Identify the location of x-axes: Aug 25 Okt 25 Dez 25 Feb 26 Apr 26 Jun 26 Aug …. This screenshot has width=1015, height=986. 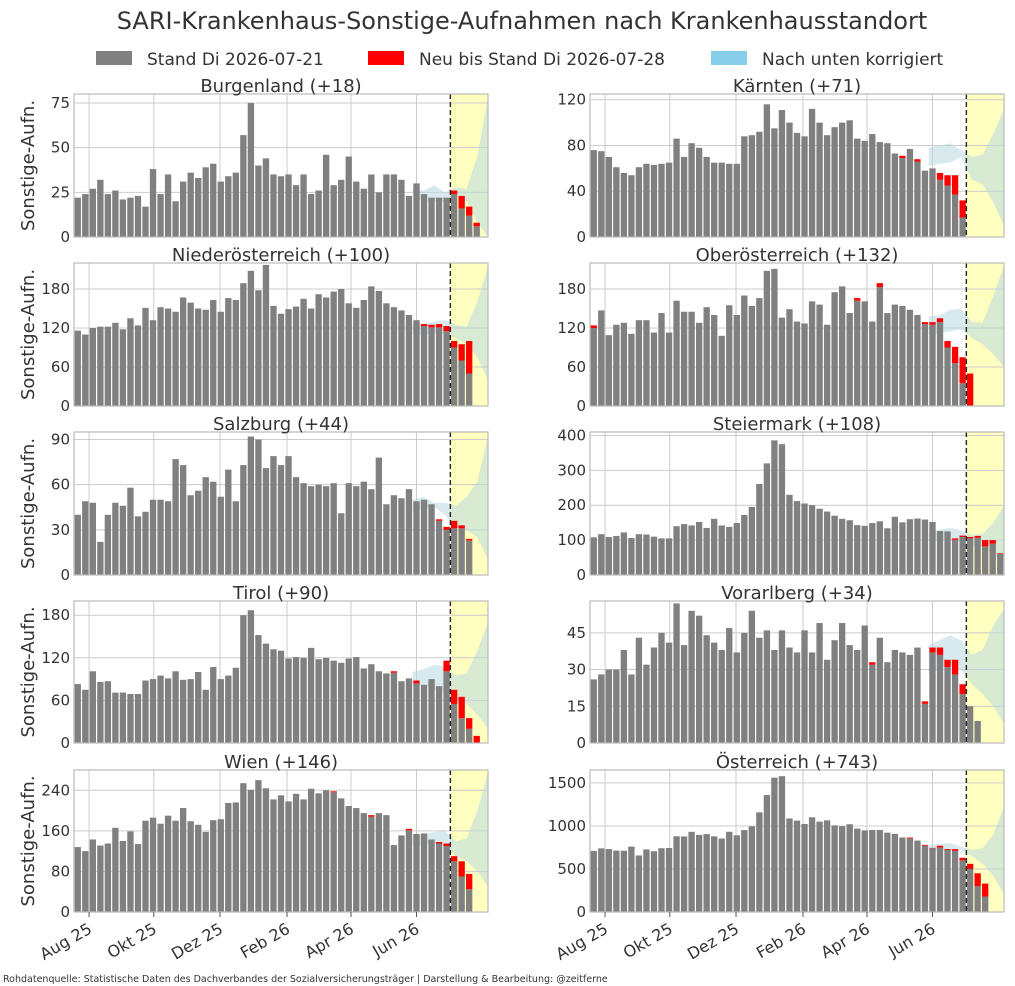
(487, 938).